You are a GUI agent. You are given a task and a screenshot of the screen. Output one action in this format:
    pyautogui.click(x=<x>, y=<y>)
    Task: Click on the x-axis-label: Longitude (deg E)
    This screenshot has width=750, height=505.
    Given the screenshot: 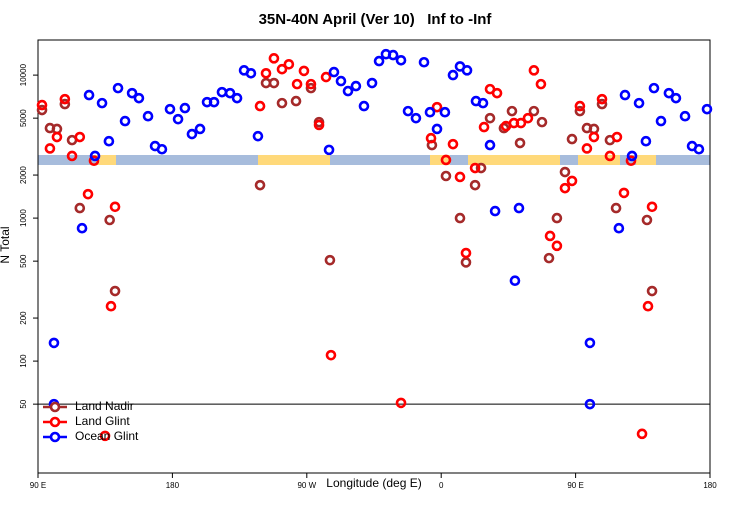 What is the action you would take?
    pyautogui.click(x=373, y=483)
    